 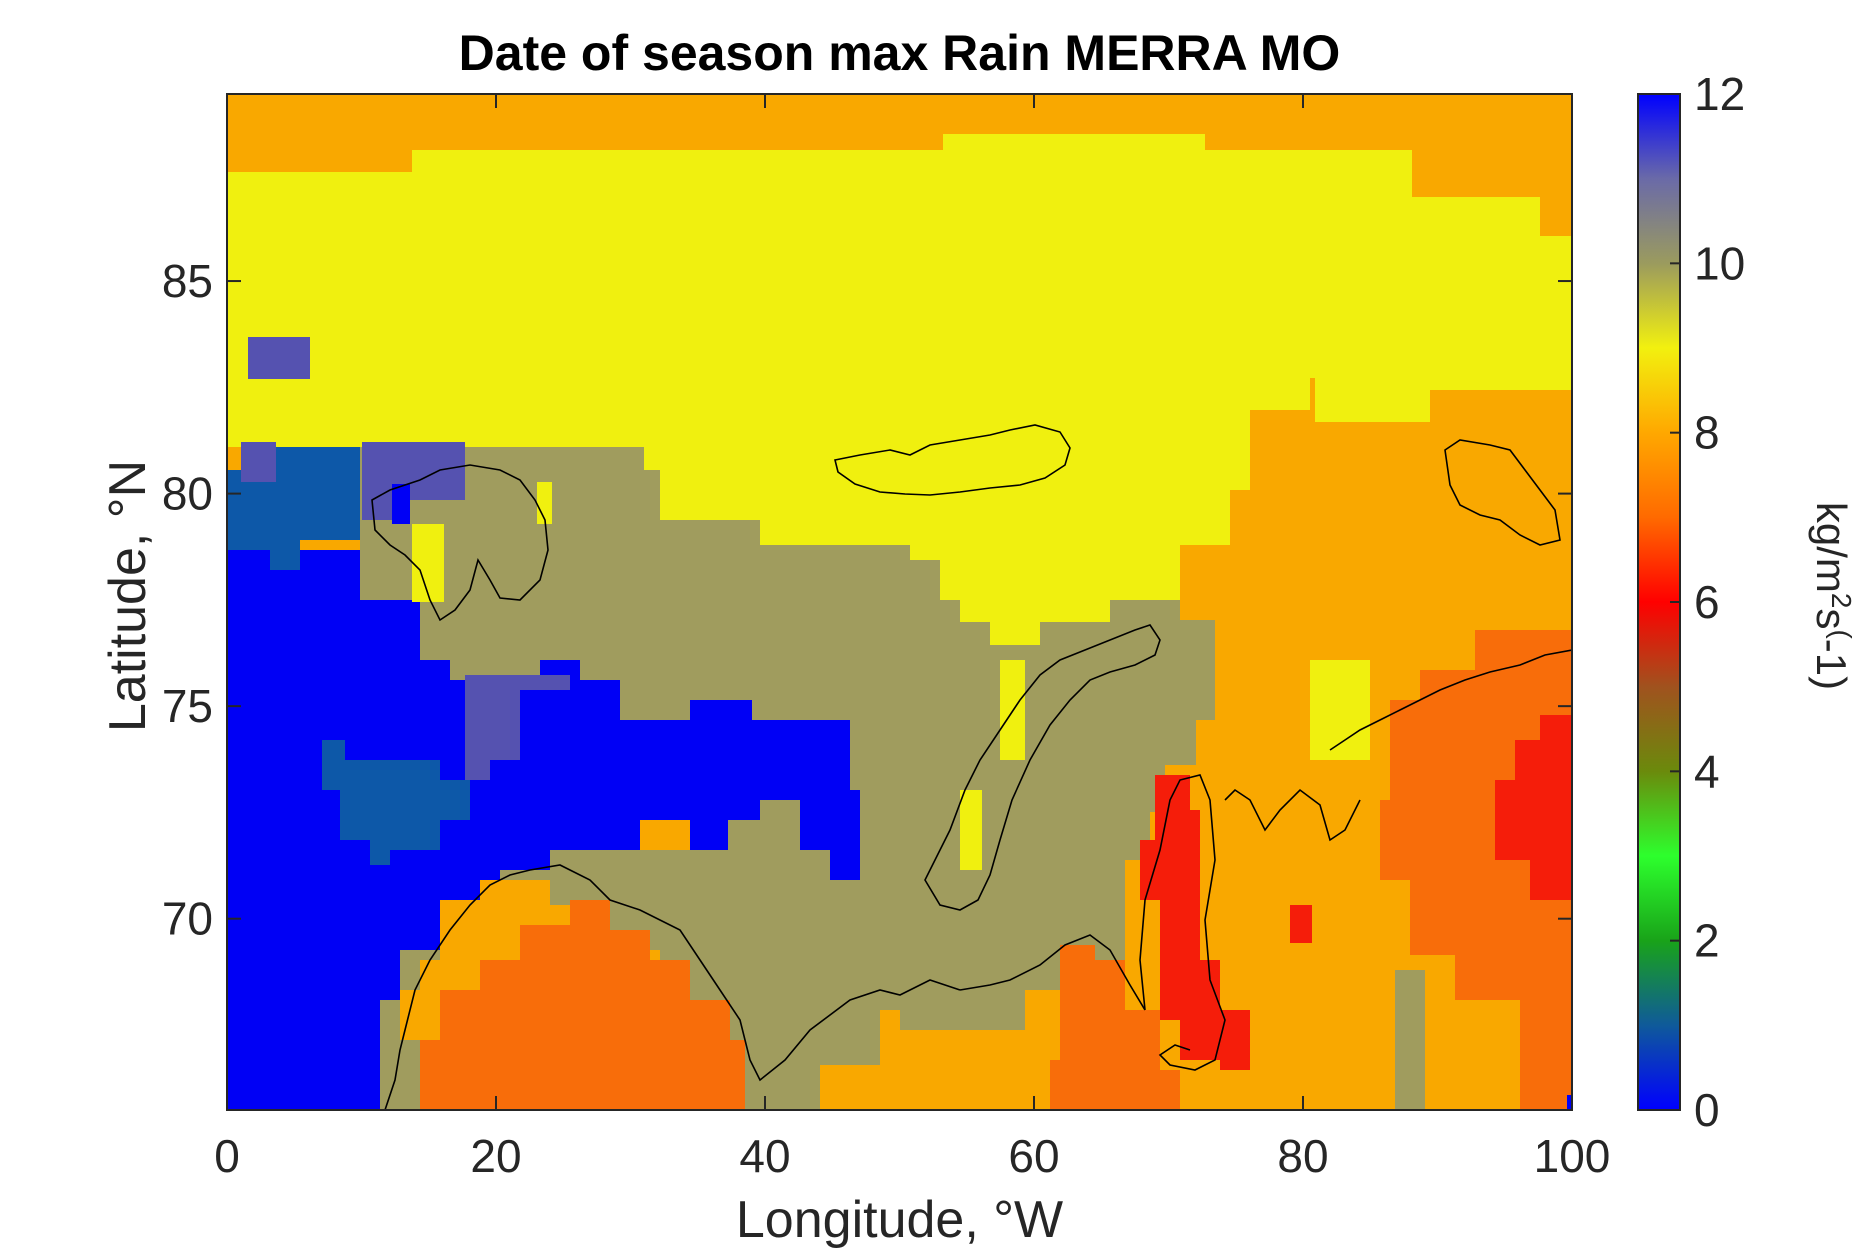 I want to click on colorbar-label-base: kg/m, so click(x=1831, y=547).